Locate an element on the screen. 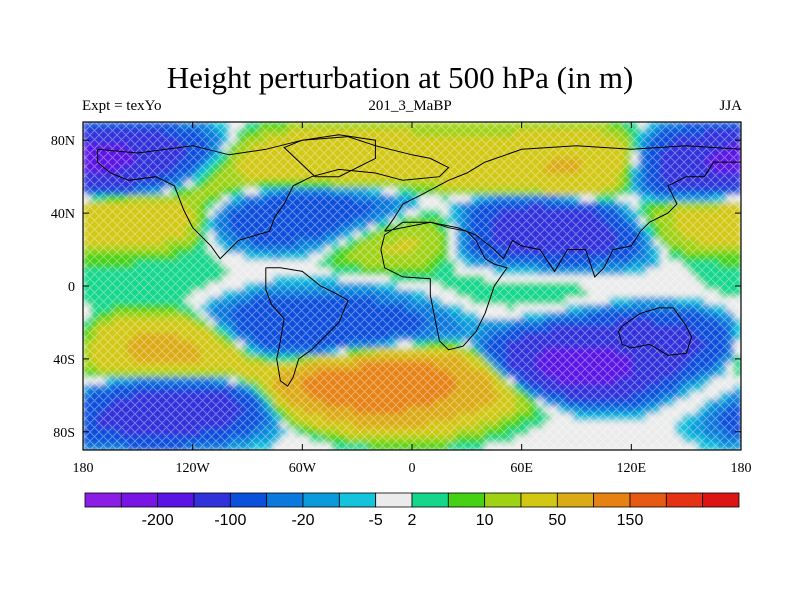 The image size is (800, 600). lat-tick-label: 40N is located at coordinates (63, 214).